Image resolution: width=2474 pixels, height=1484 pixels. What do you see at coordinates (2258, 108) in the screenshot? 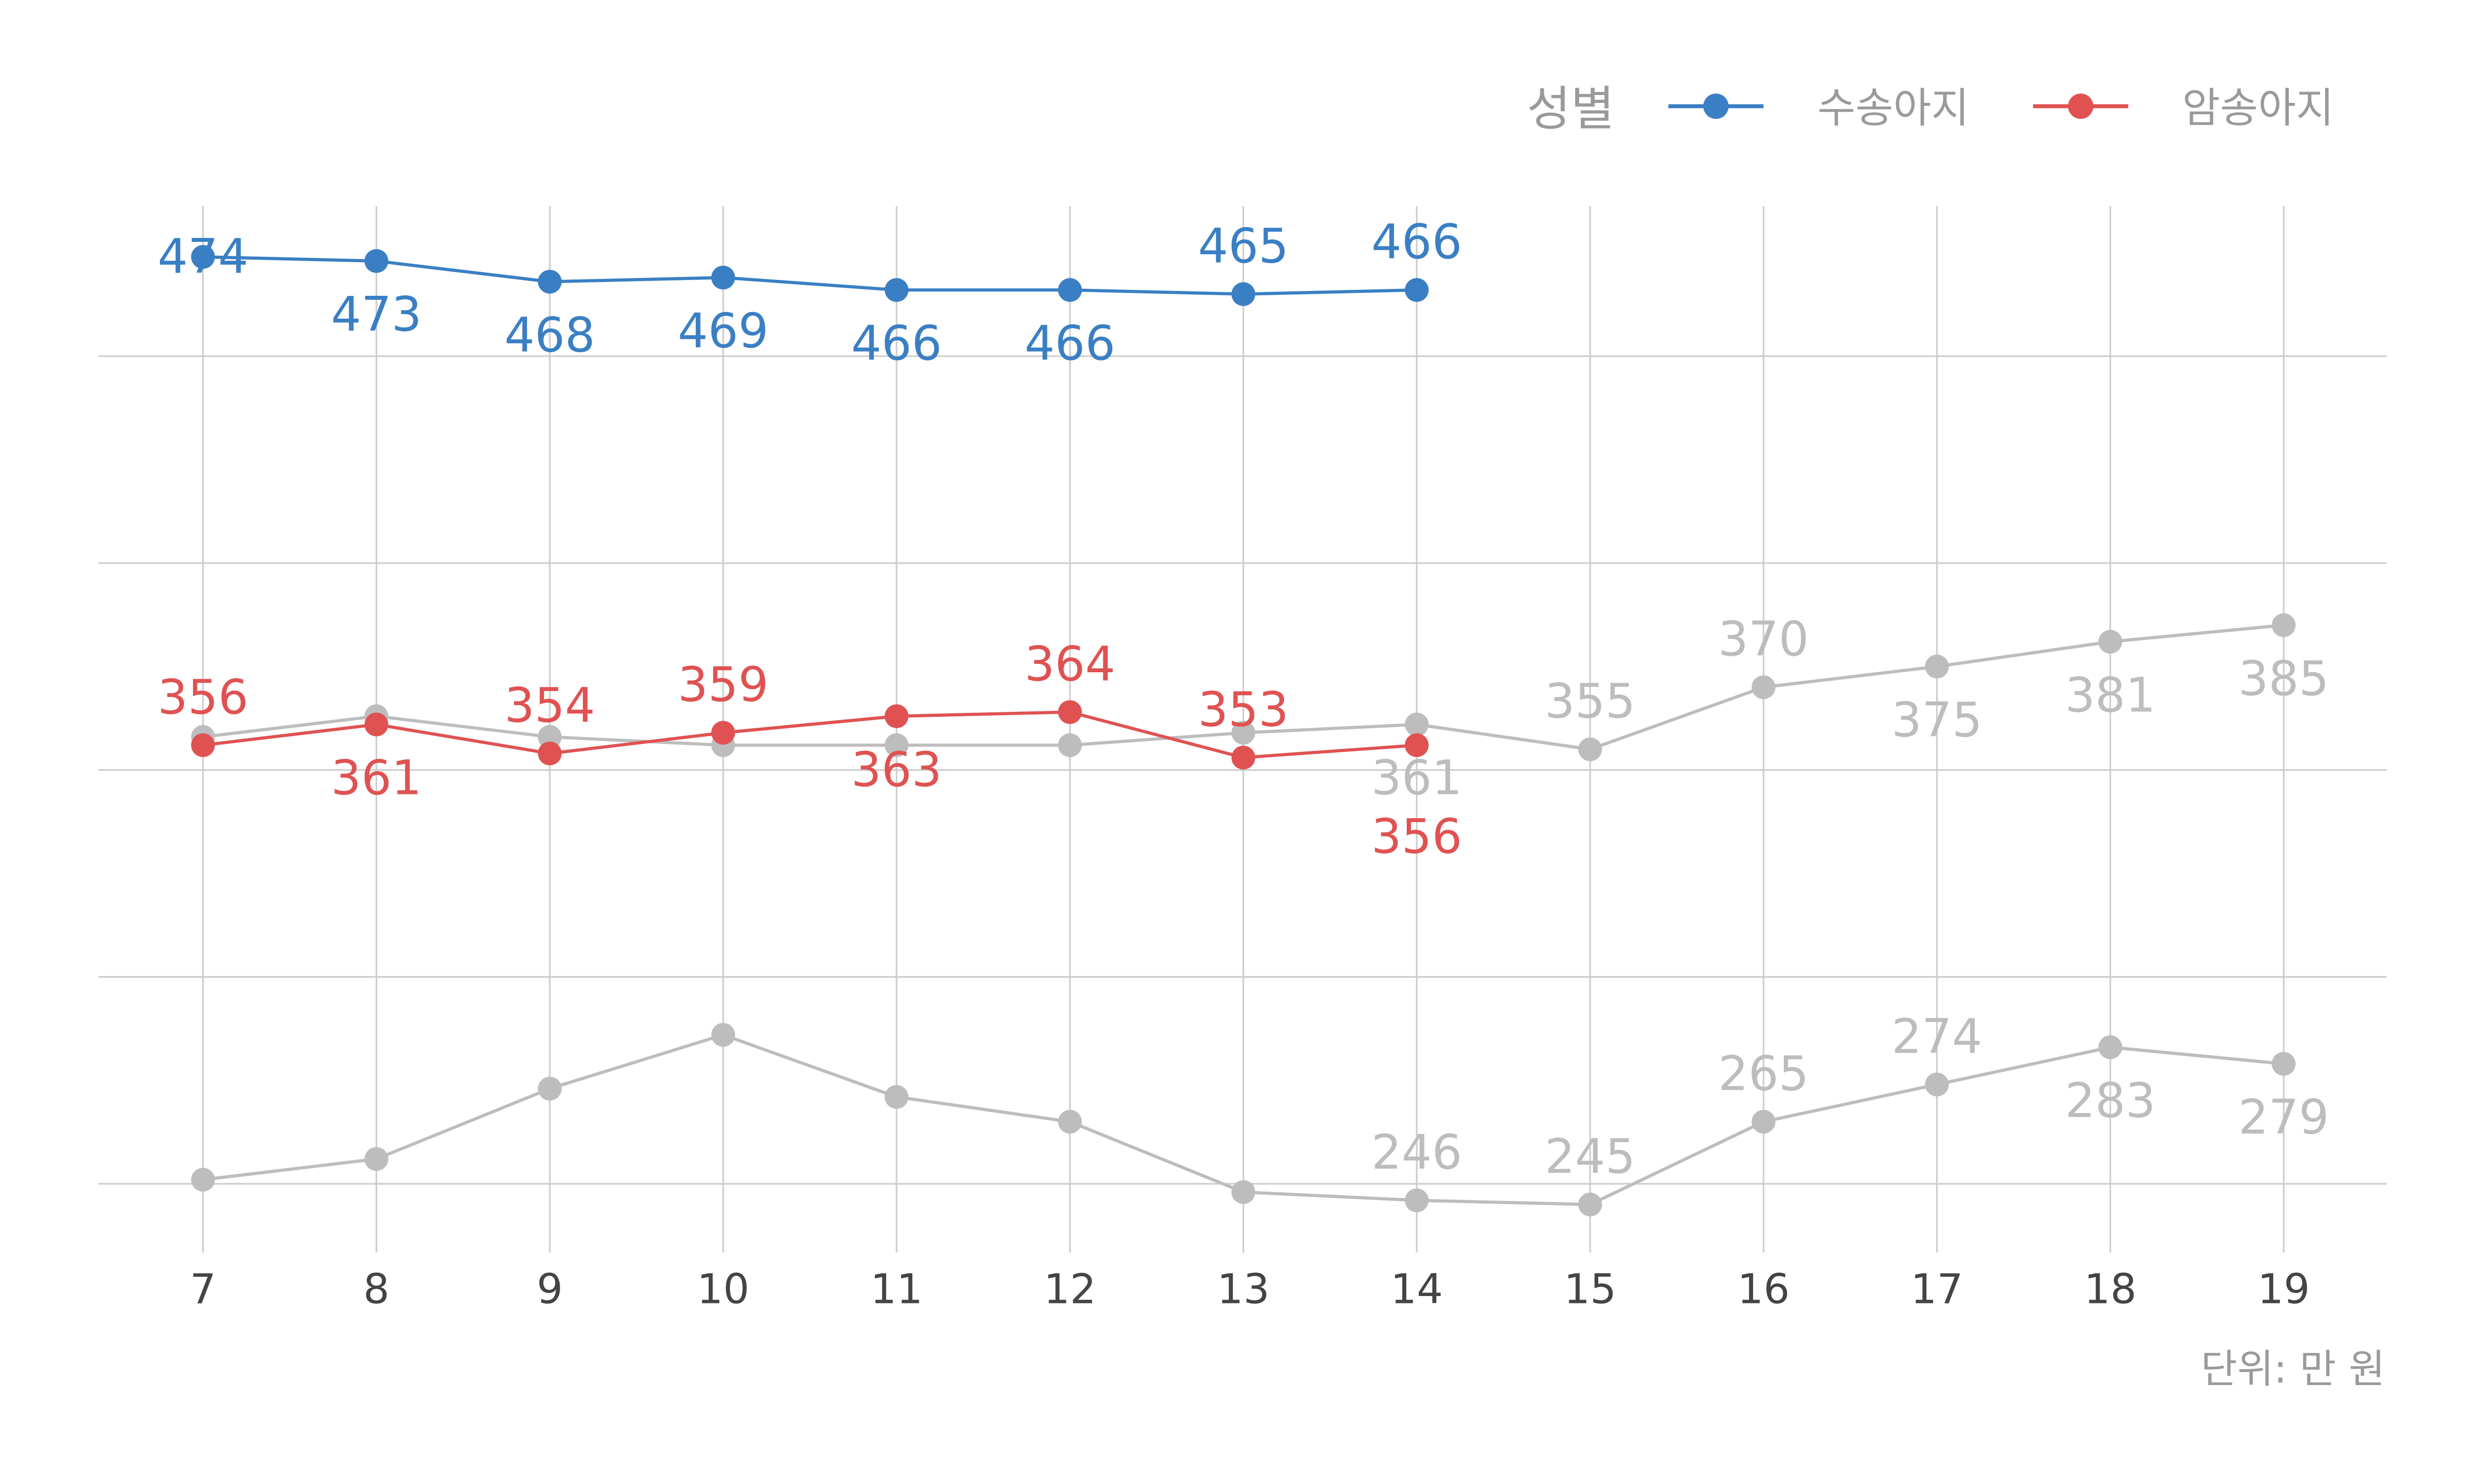
I see `legend-label-female: 암송아지` at bounding box center [2258, 108].